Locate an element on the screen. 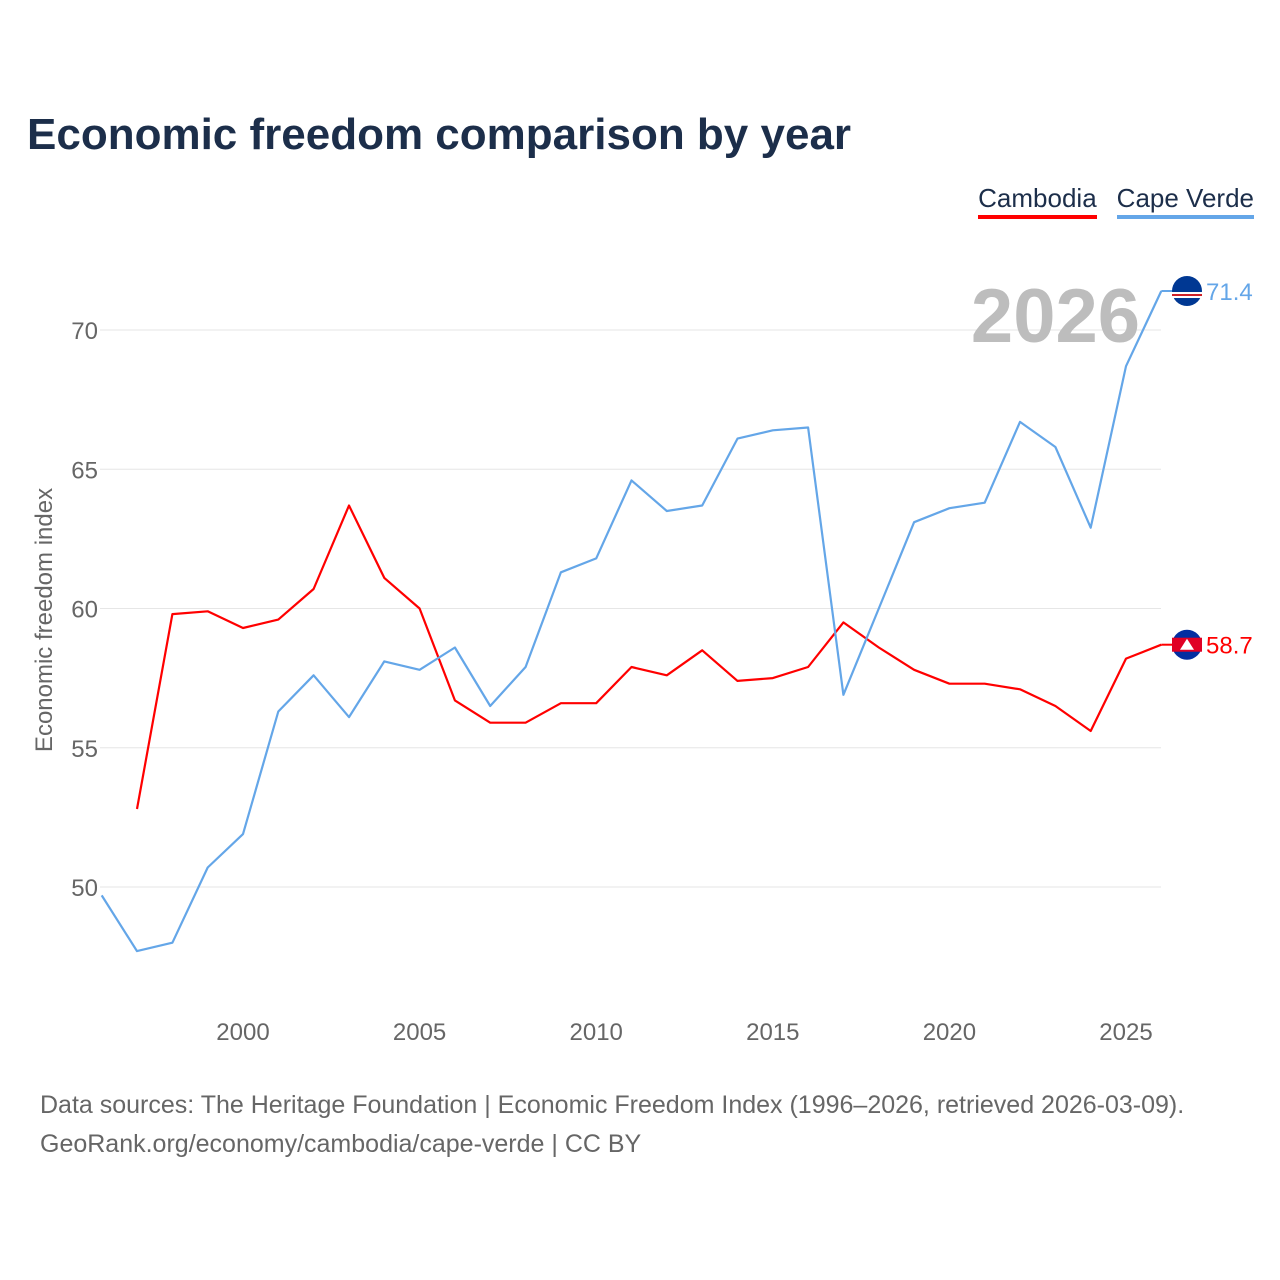 The width and height of the screenshot is (1280, 1280). y-tick-label: 50 is located at coordinates (84, 888).